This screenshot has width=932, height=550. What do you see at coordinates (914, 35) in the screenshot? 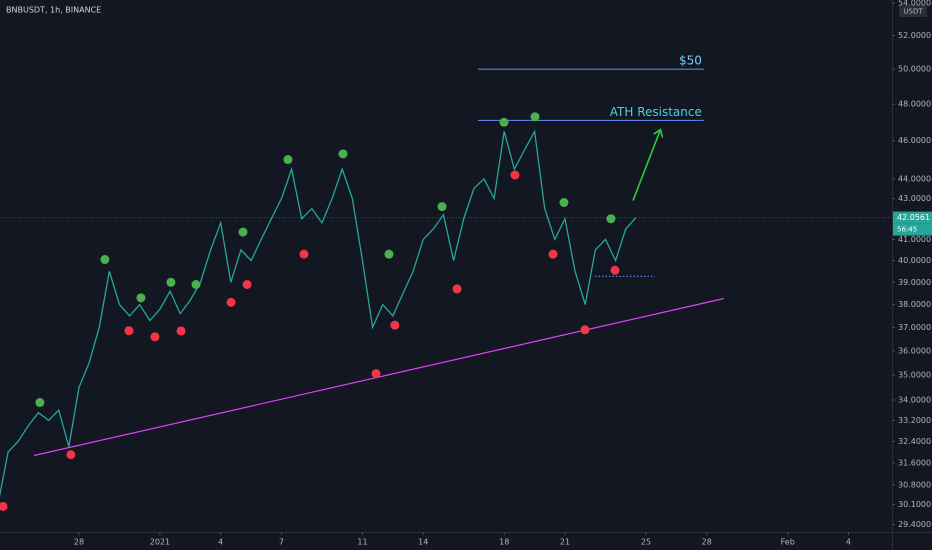
I see `y-tick-label: 52.0000` at bounding box center [914, 35].